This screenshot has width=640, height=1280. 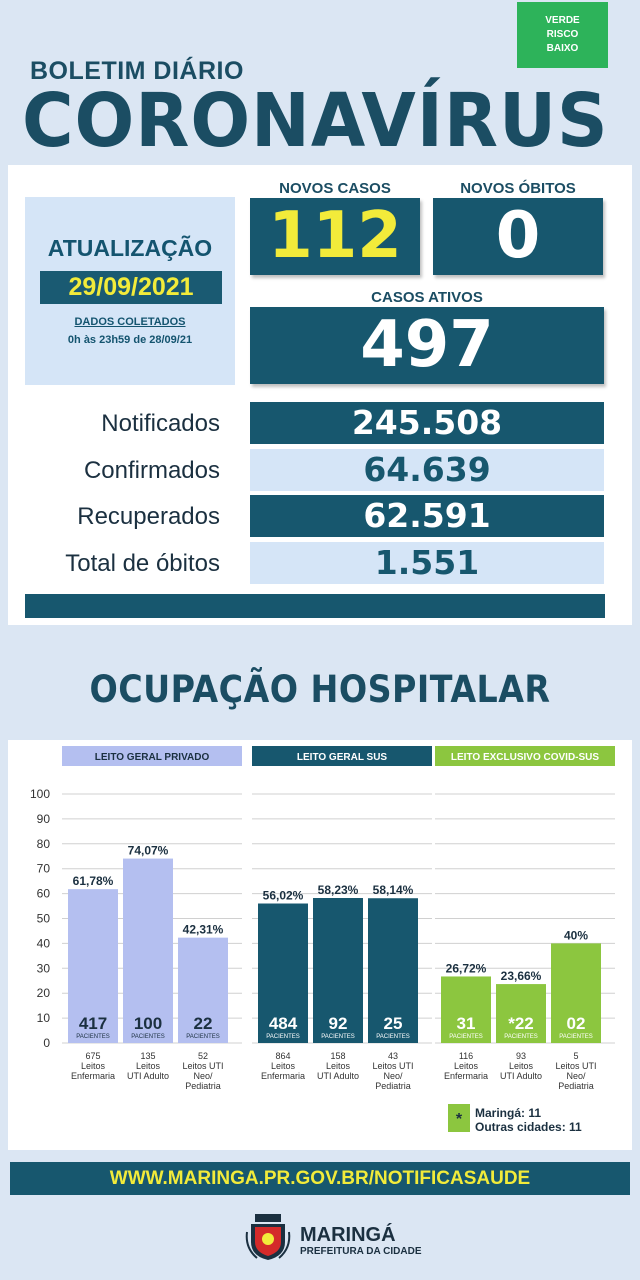 I want to click on y-tick-label: 30, so click(x=44, y=968).